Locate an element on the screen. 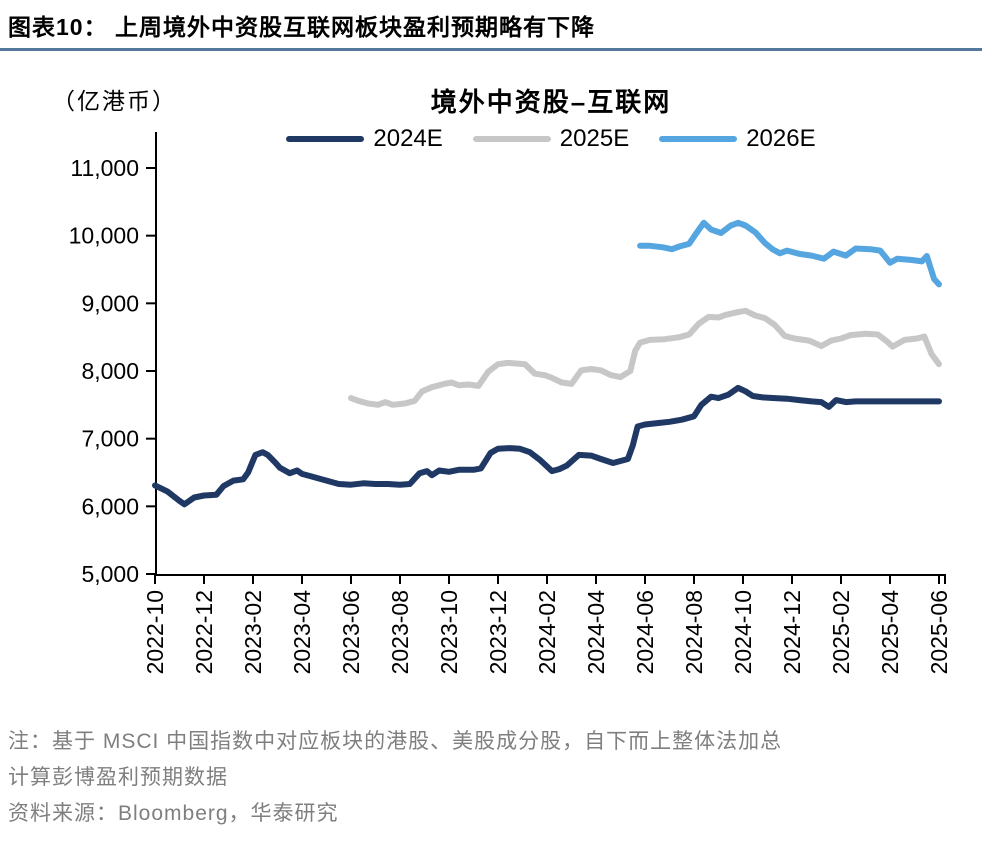 This screenshot has width=982, height=850. y-tick-label: 9,000 is located at coordinates (110, 303).